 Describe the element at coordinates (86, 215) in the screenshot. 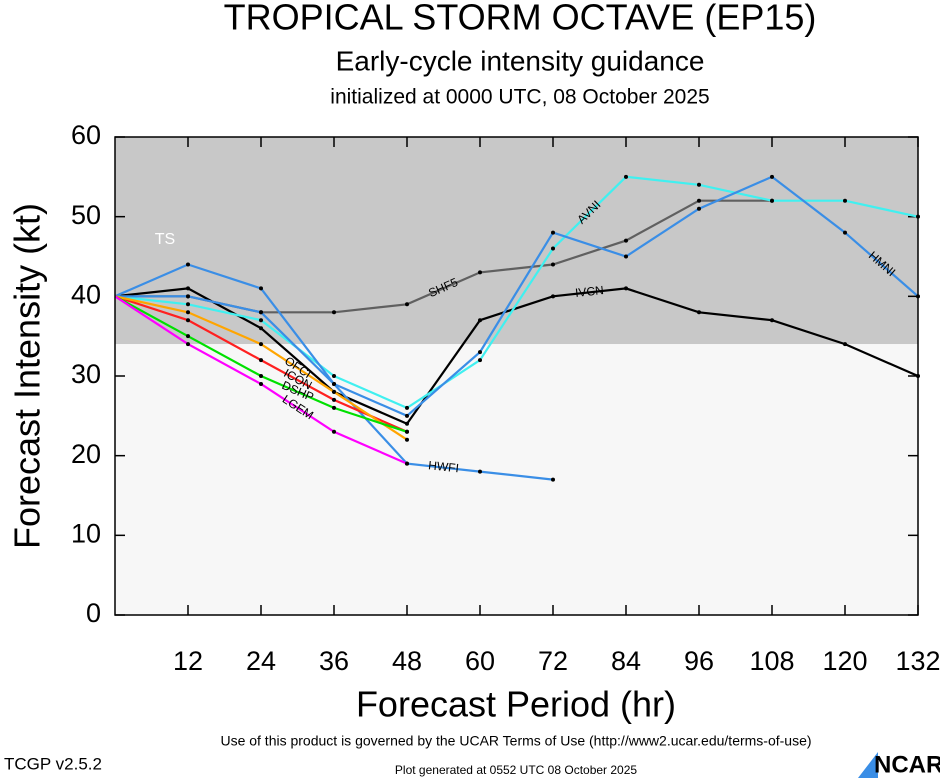

I see `y-tick-label: 50` at that location.